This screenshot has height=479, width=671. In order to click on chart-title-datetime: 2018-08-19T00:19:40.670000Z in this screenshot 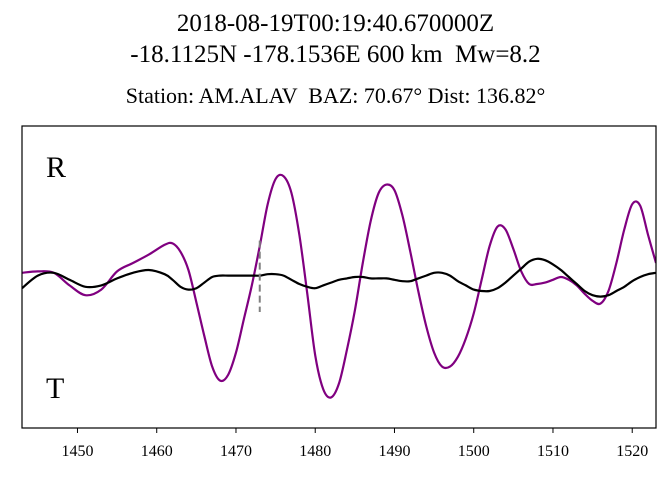, I will do `click(335, 23)`.